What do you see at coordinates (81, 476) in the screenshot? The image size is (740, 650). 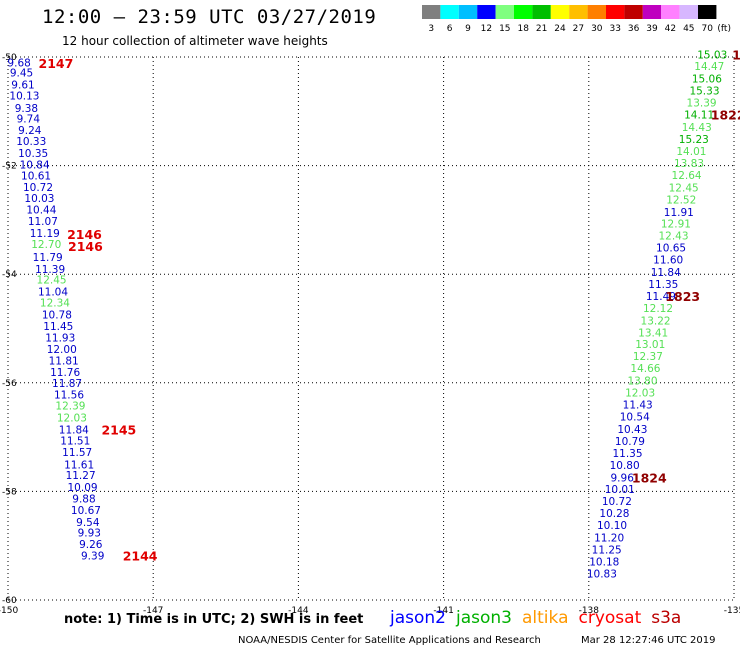 I see `wave-height-label: 11.27` at bounding box center [81, 476].